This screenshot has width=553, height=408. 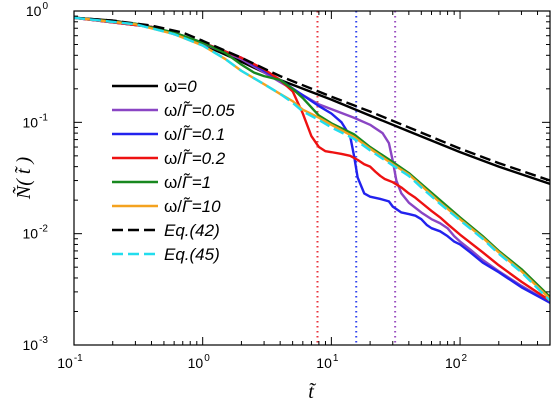 I want to click on legend-label: ω/Γ̃=0.2, so click(x=195, y=158).